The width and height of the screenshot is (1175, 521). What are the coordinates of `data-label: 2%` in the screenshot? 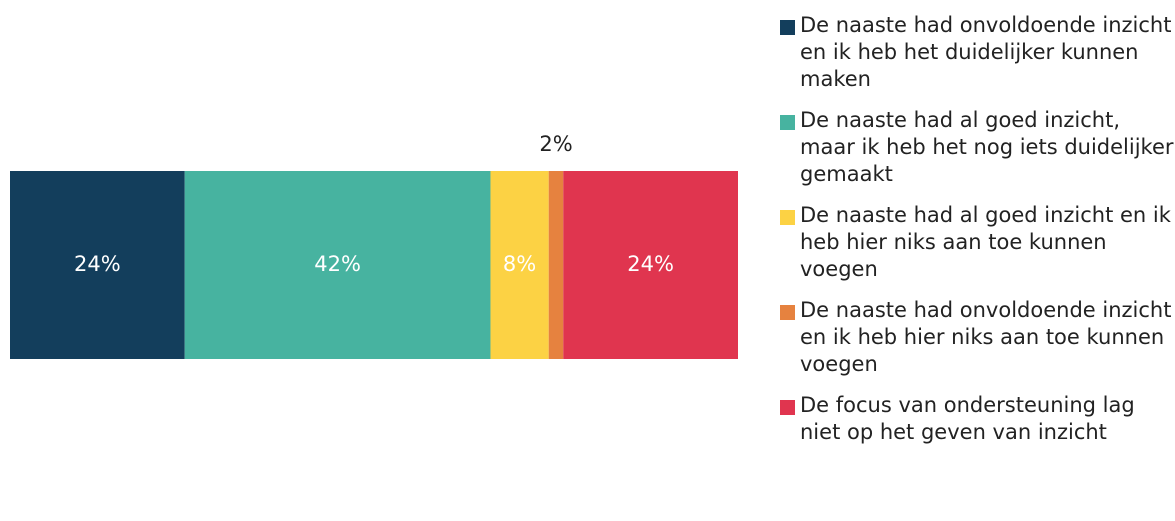 It's located at (555, 144).